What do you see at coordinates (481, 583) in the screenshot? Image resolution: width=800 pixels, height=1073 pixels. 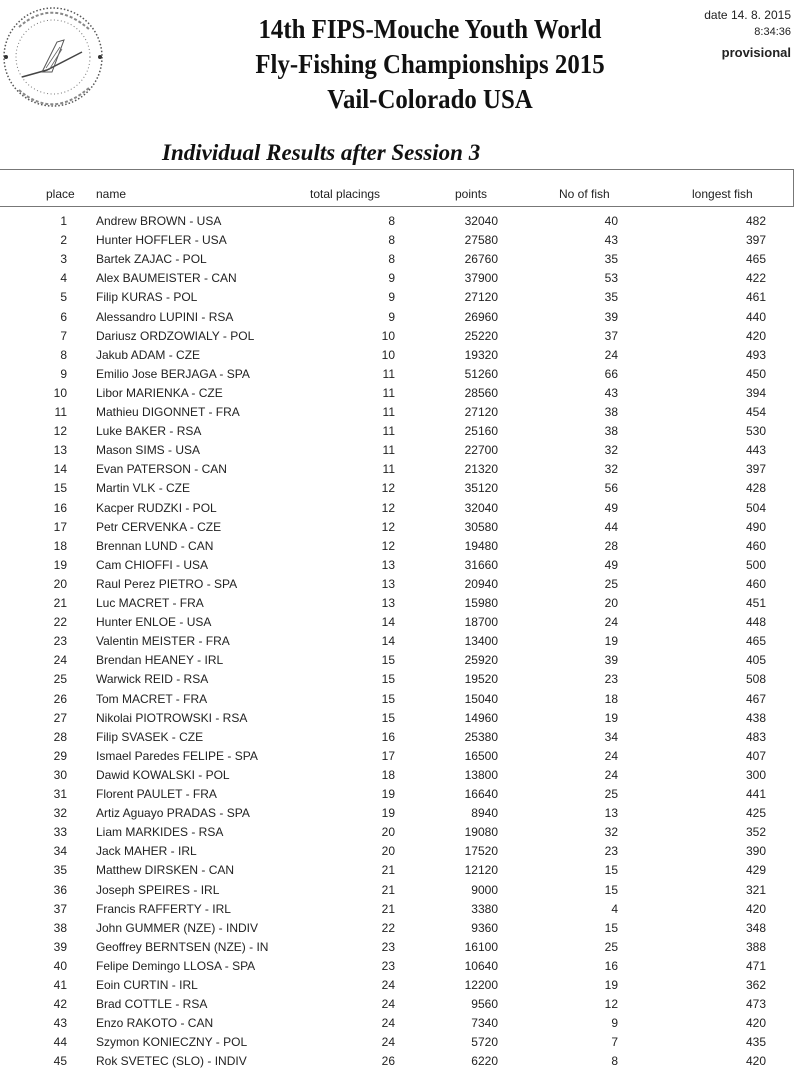 I see `points-cell: 20940` at bounding box center [481, 583].